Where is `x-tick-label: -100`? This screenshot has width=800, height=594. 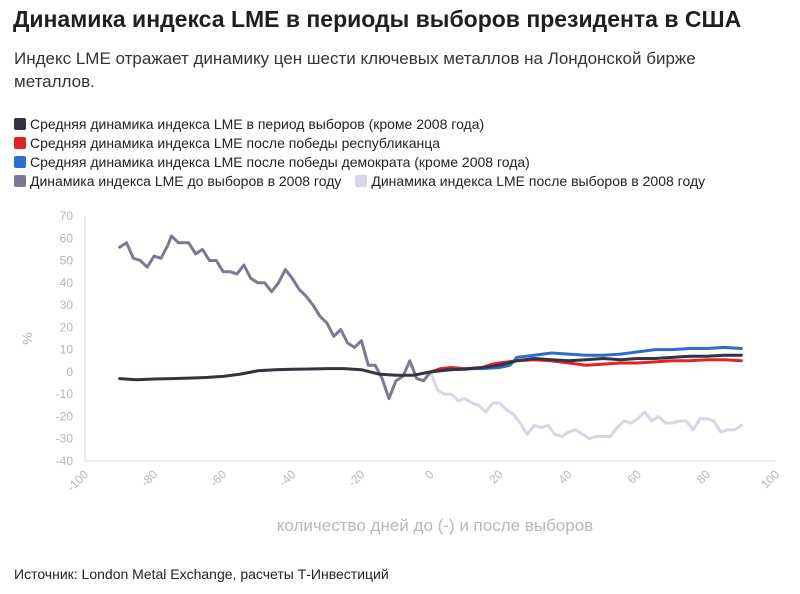 x-tick-label: -100 is located at coordinates (77, 480).